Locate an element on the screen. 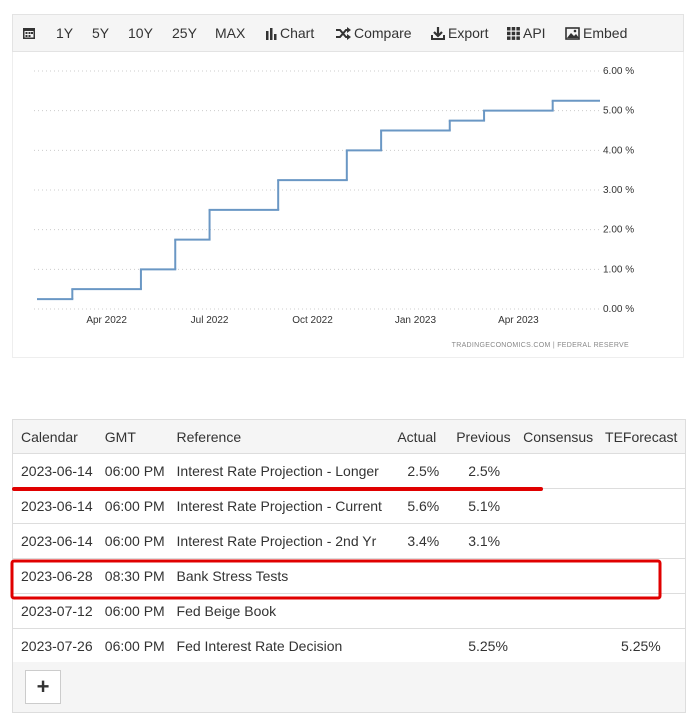 Image resolution: width=686 pixels, height=720 pixels. column-header: Previous is located at coordinates (490, 437).